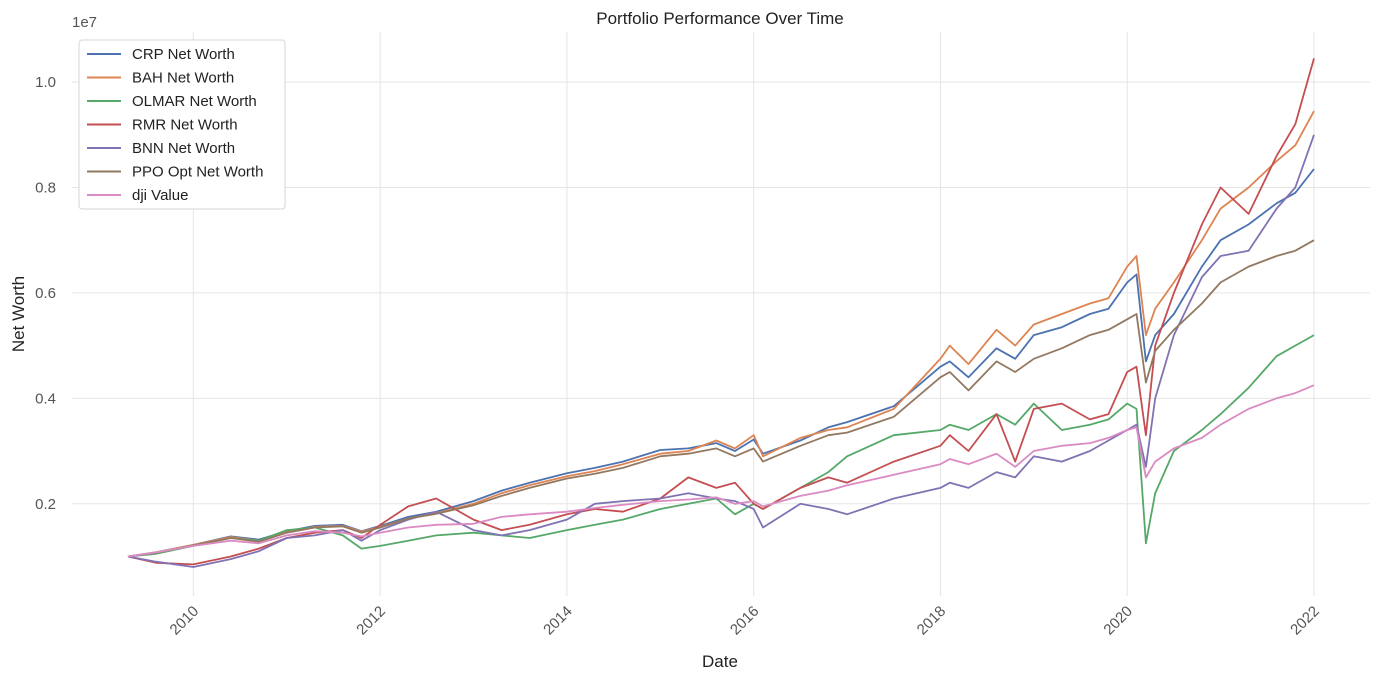 The image size is (1380, 680). What do you see at coordinates (185, 125) in the screenshot?
I see `legend-label: RMR Net Worth` at bounding box center [185, 125].